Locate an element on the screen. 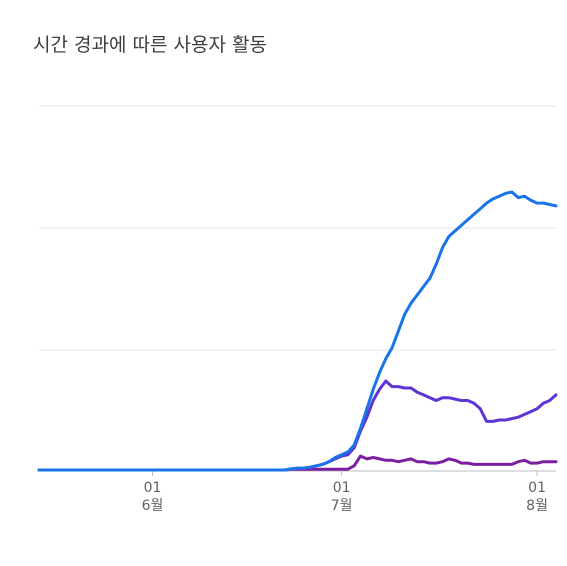 The height and width of the screenshot is (566, 567). chart-title: 시간 경과에 따른 사용자 활동 is located at coordinates (150, 45).